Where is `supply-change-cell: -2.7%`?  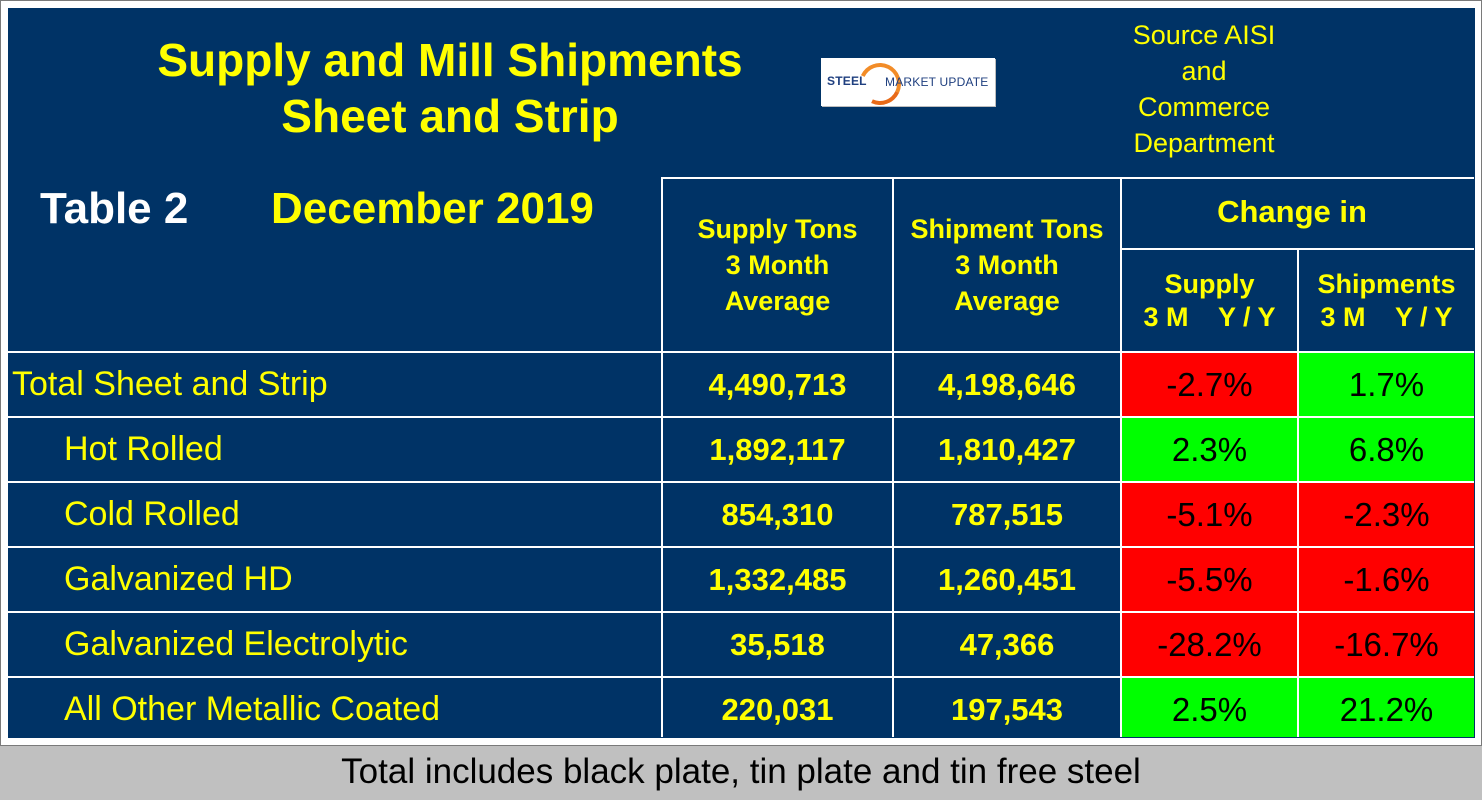
supply-change-cell: -2.7% is located at coordinates (1209, 384).